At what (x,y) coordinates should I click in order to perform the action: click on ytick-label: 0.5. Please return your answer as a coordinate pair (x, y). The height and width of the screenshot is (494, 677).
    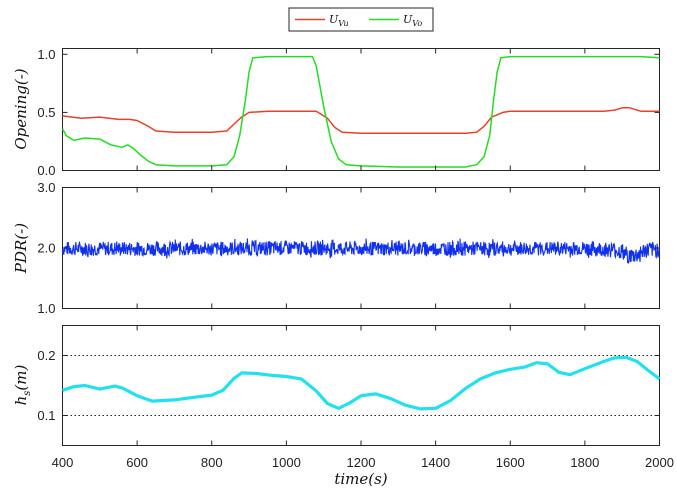
    Looking at the image, I should click on (46, 112).